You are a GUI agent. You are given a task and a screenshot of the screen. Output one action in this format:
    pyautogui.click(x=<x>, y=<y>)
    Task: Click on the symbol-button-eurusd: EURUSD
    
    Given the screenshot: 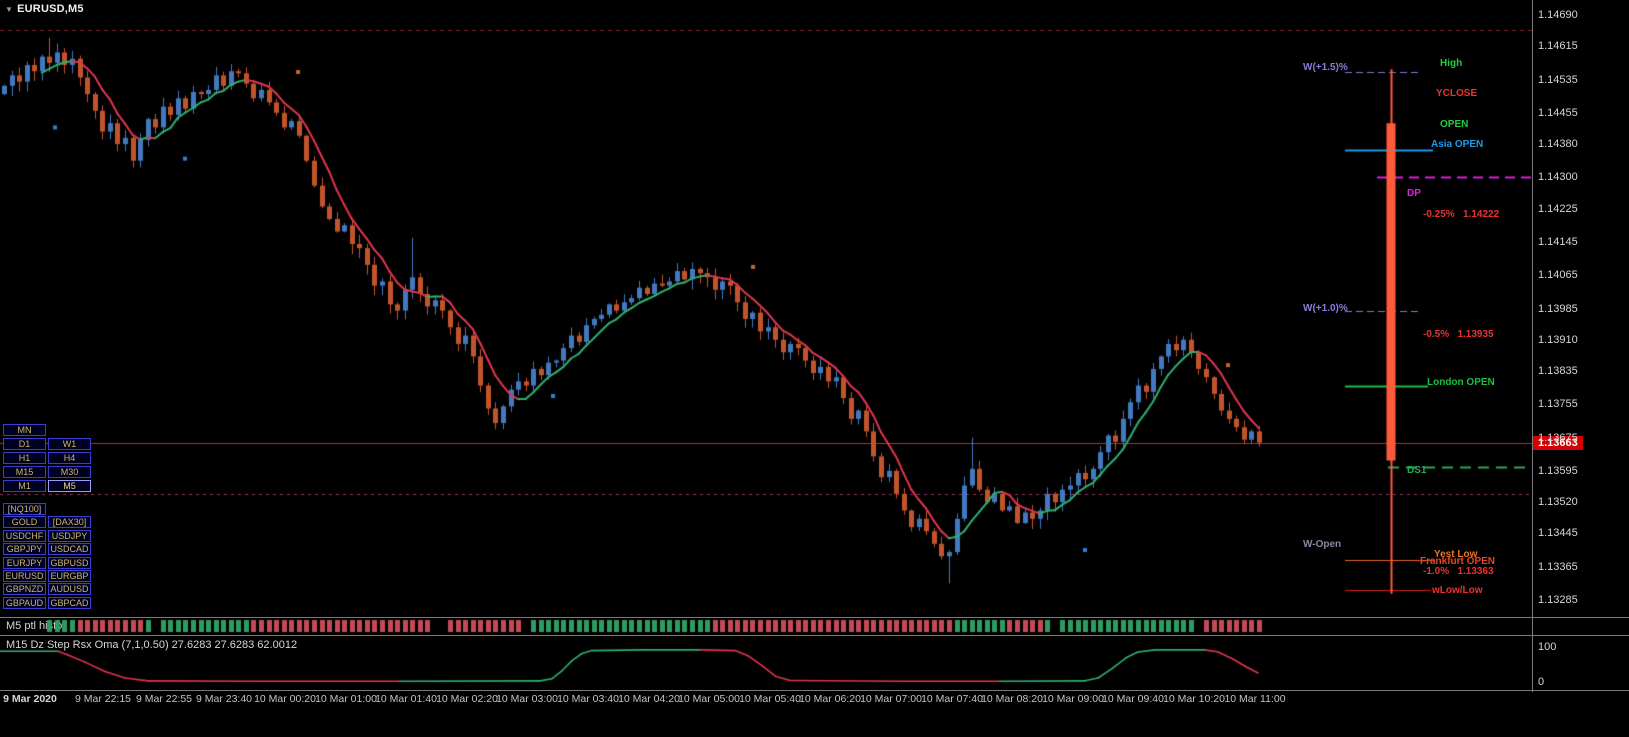 What is the action you would take?
    pyautogui.click(x=24, y=576)
    